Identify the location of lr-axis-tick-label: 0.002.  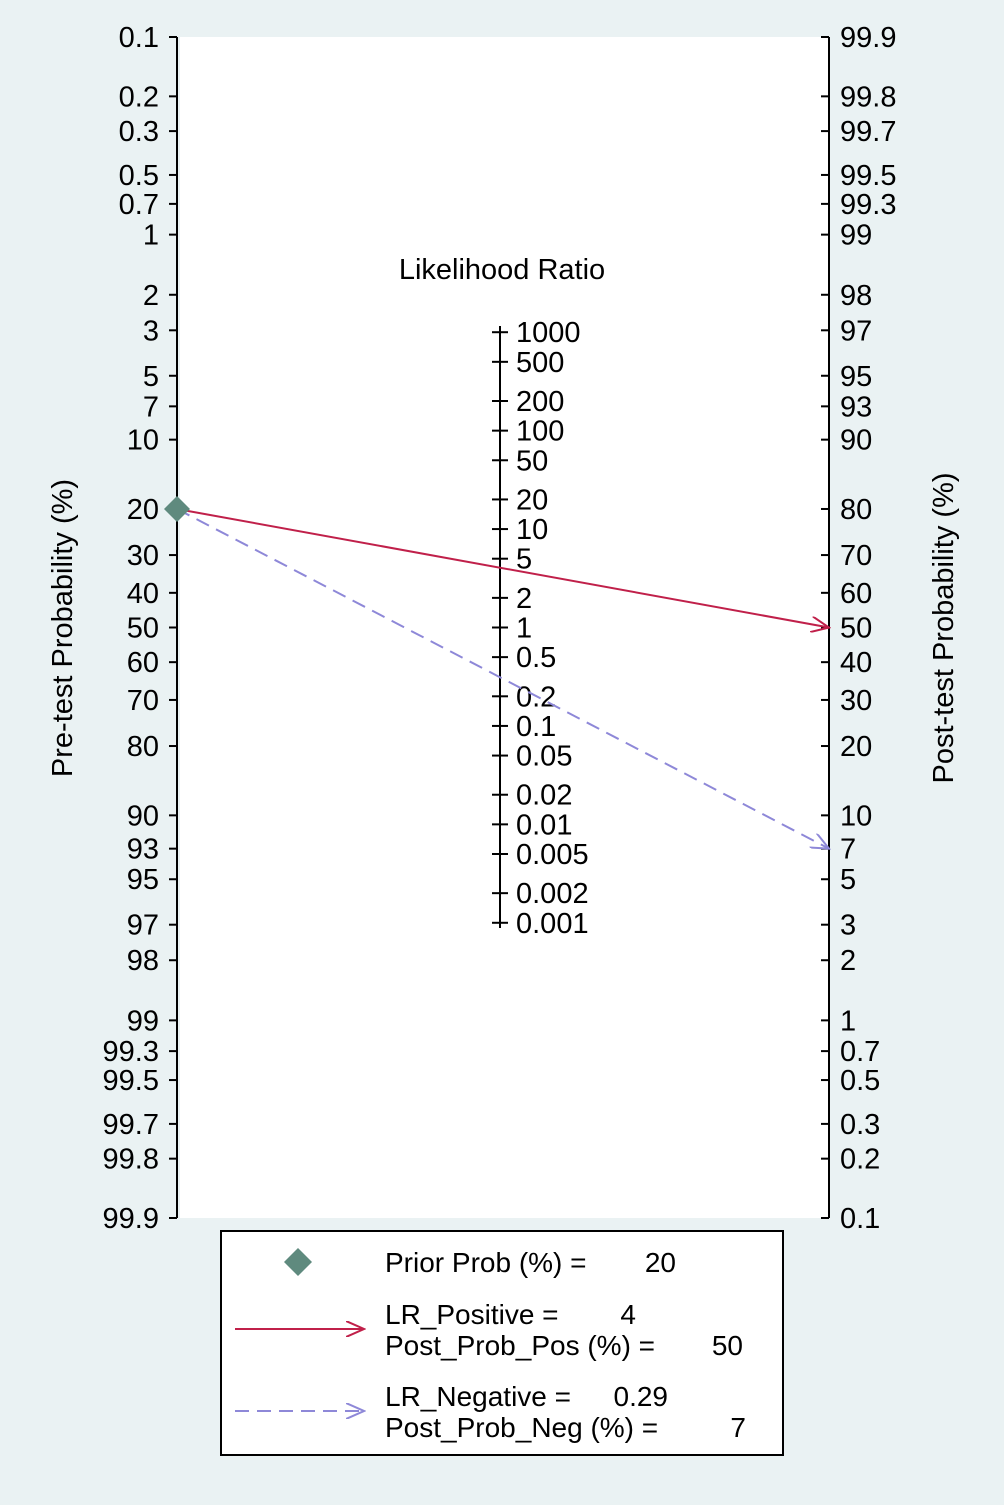
(552, 894).